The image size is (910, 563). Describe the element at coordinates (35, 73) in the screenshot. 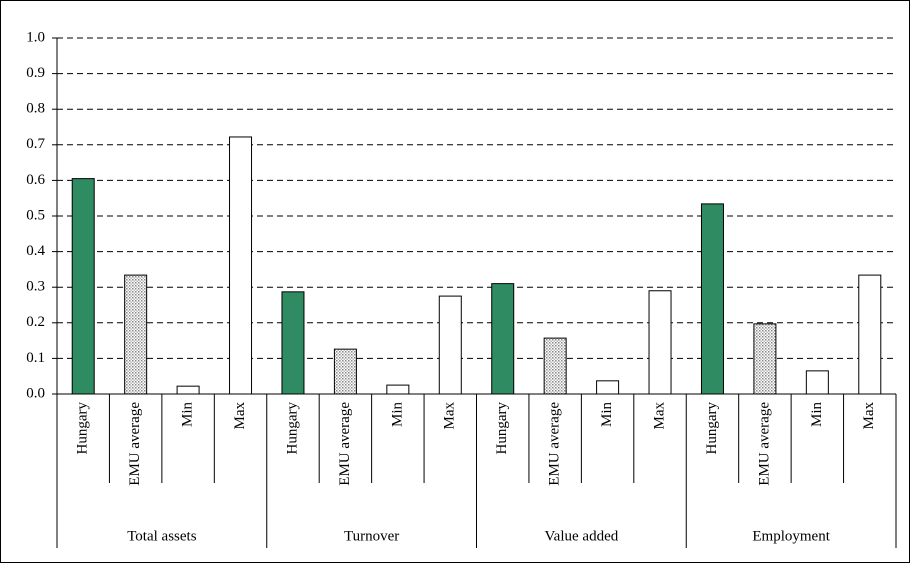

I see `y-tick-label: 0.9` at that location.